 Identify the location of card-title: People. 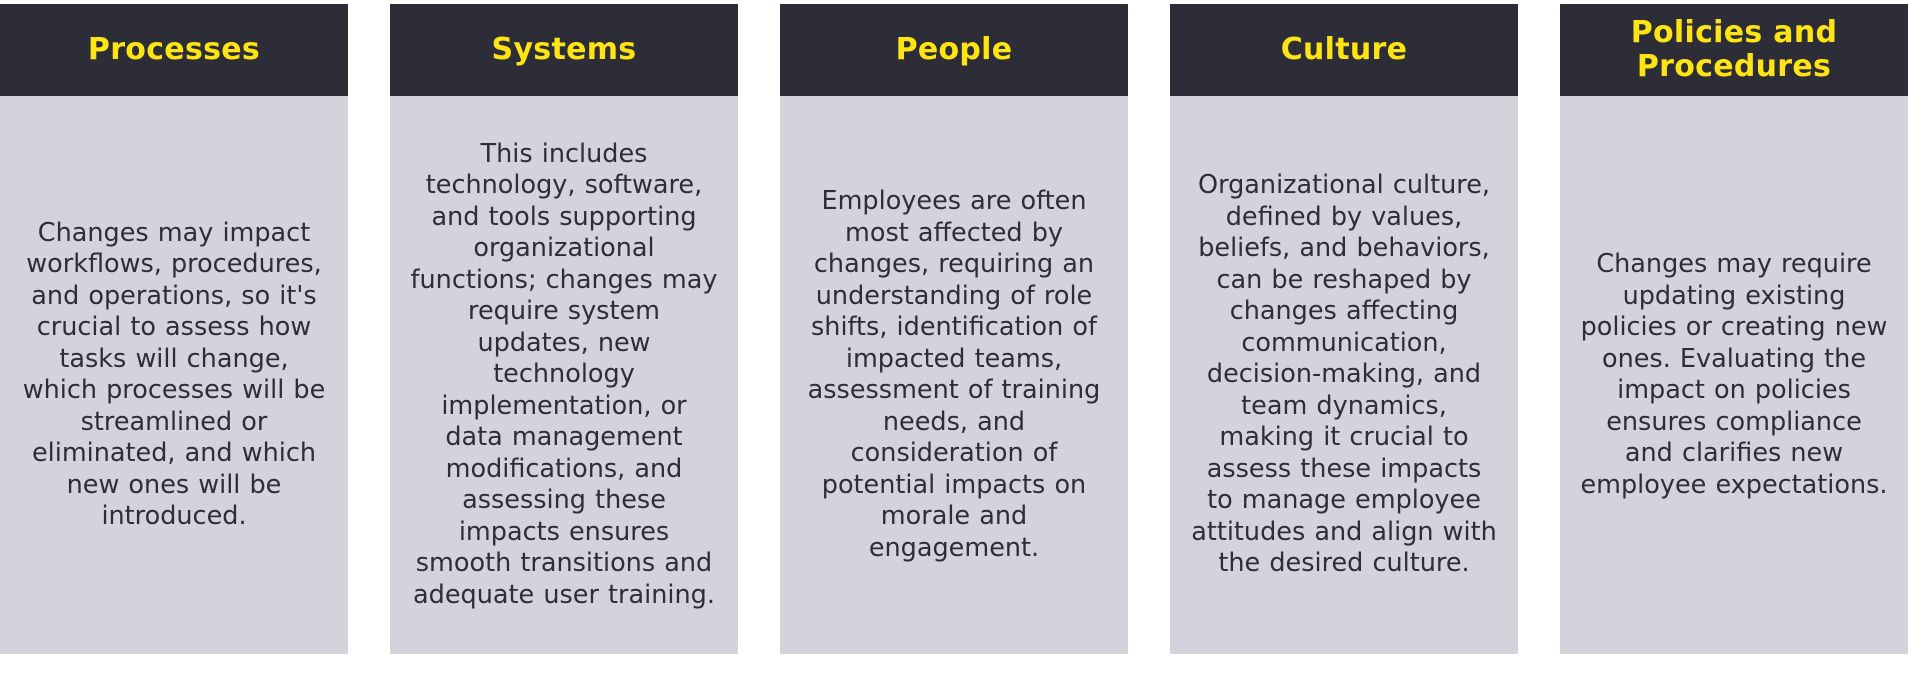
(954, 49).